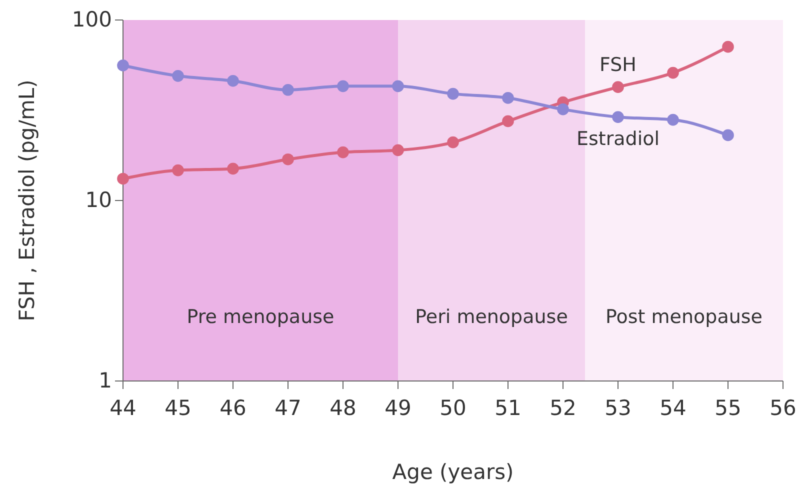 Image resolution: width=812 pixels, height=491 pixels. What do you see at coordinates (783, 408) in the screenshot?
I see `x-tick-label: 56` at bounding box center [783, 408].